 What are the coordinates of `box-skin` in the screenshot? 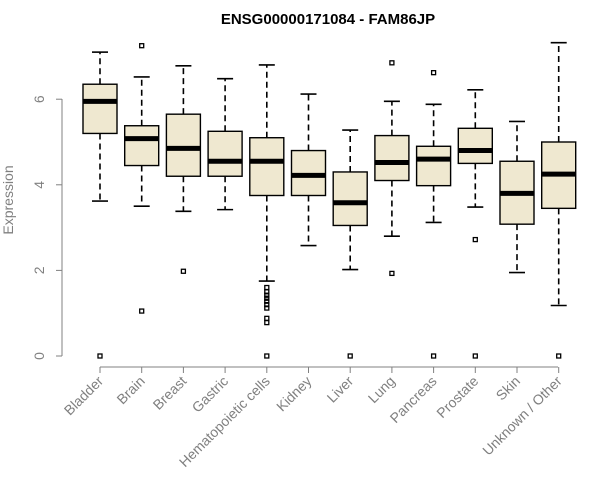 It's located at (517, 197).